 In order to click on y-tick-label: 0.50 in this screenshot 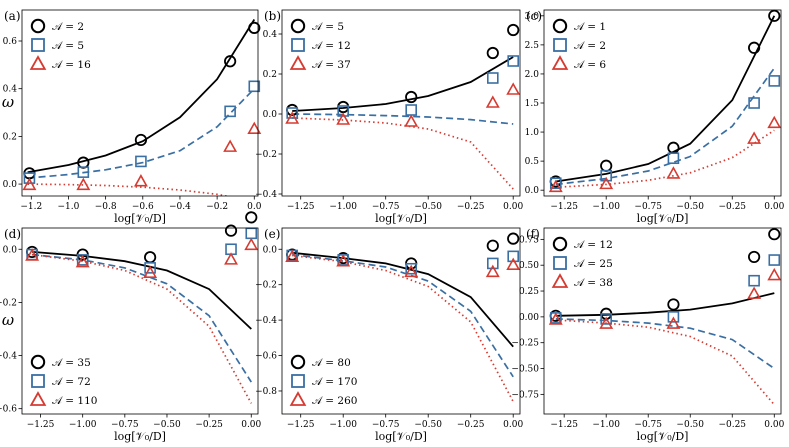, I will do `click(529, 266)`.